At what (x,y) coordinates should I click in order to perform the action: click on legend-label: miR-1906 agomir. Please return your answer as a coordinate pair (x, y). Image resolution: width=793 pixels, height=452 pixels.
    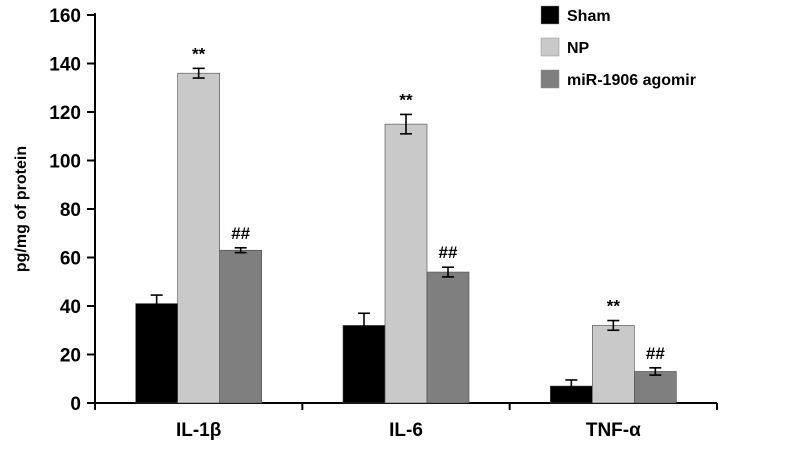
    Looking at the image, I should click on (631, 80).